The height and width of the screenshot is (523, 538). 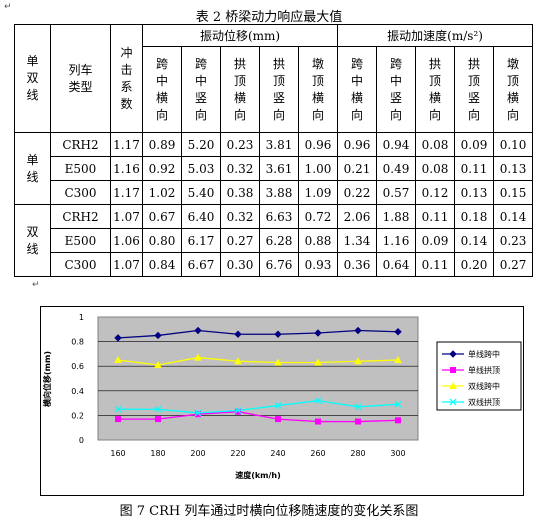 What do you see at coordinates (117, 453) in the screenshot?
I see `x-tick-label: 160` at bounding box center [117, 453].